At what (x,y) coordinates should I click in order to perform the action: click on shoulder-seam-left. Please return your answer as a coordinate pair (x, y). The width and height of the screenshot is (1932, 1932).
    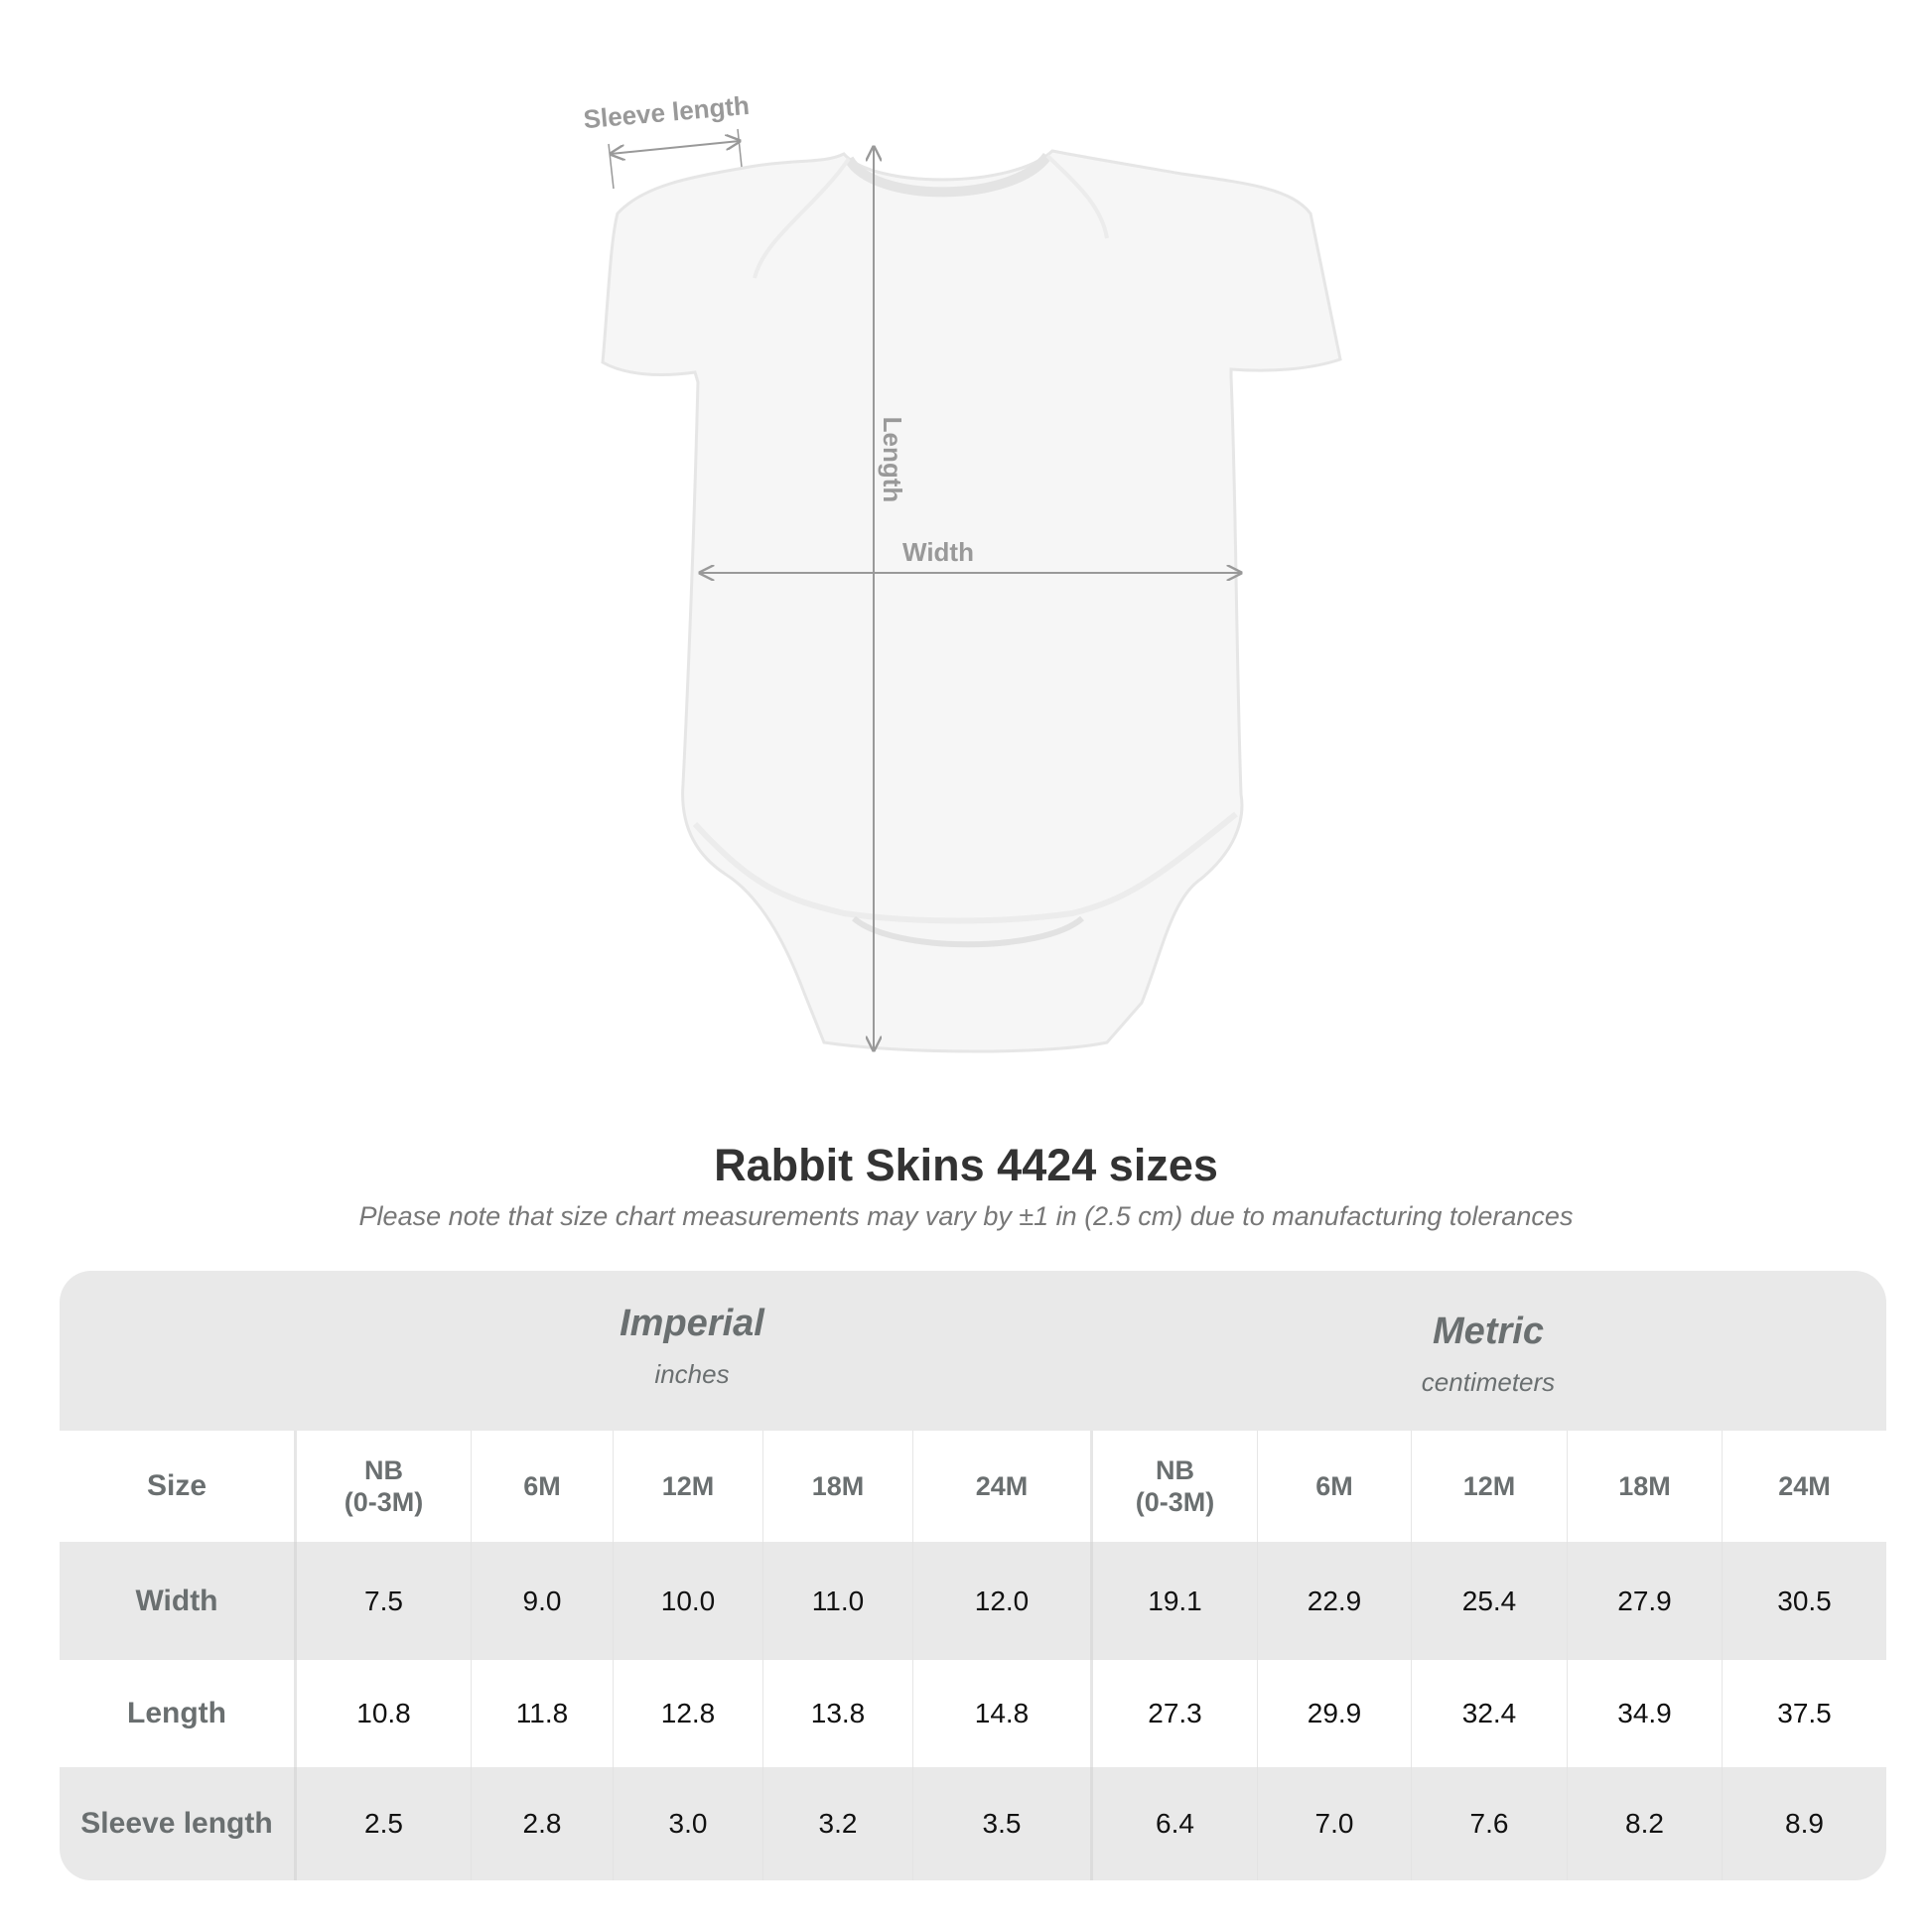
    Looking at the image, I should click on (802, 218).